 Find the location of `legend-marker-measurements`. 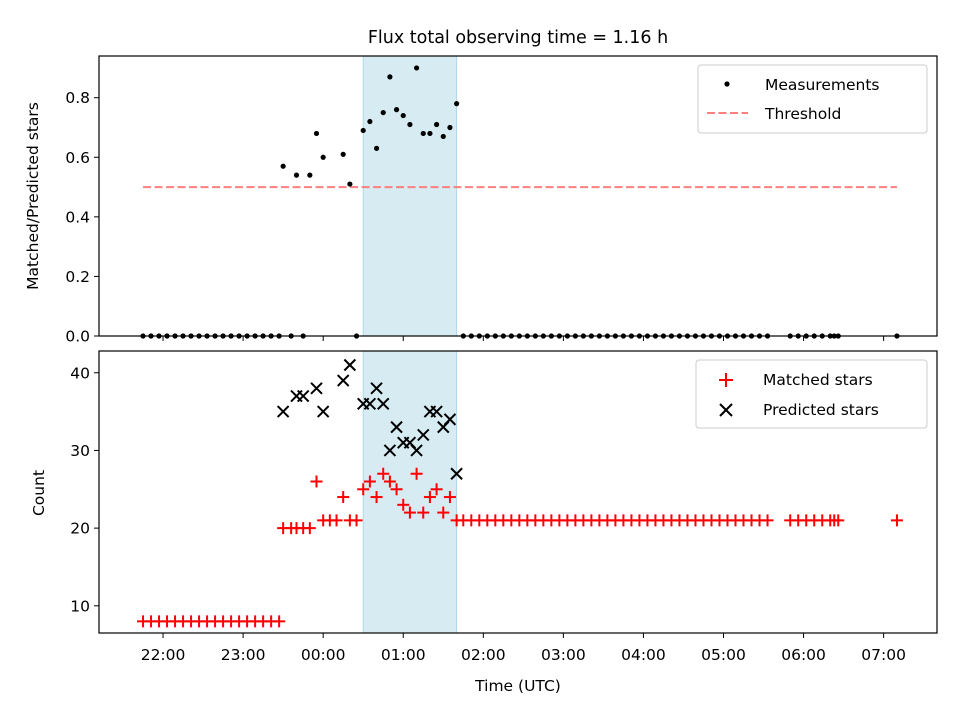

legend-marker-measurements is located at coordinates (727, 84).